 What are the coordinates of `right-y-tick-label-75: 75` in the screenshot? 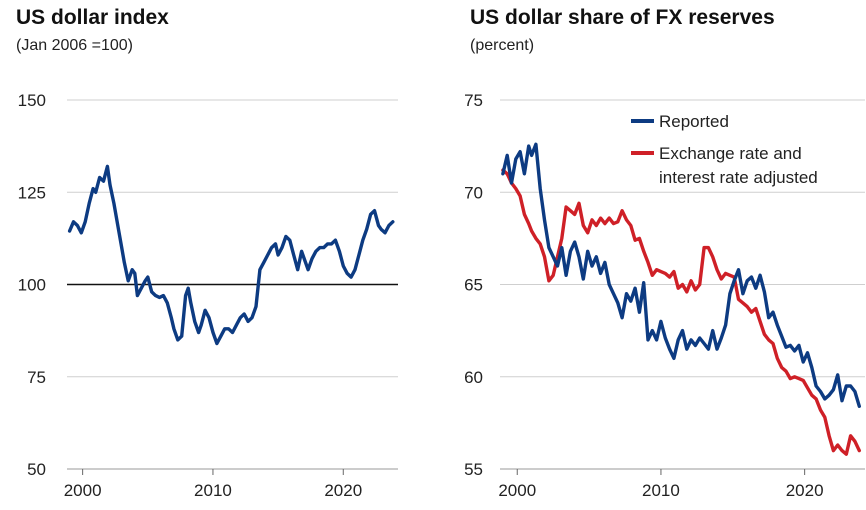 It's located at (473, 100).